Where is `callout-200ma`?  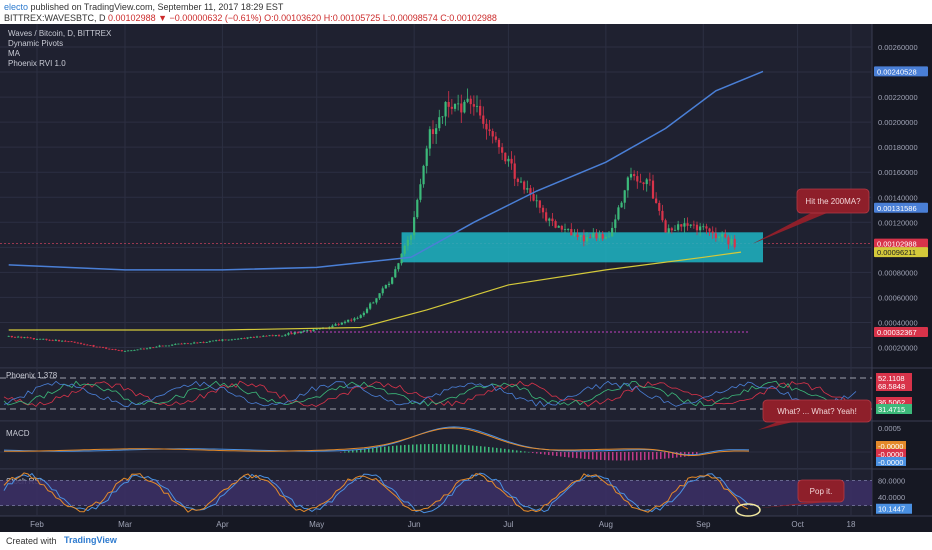
callout-200ma is located at coordinates (833, 201).